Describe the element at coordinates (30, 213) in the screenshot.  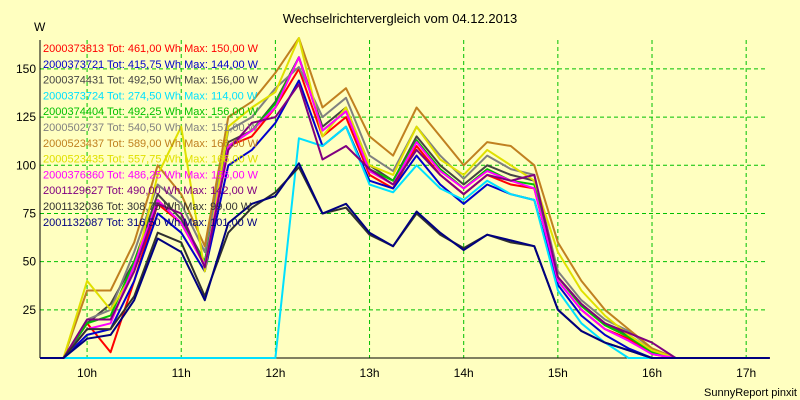
I see `y-tick-label: 75` at that location.